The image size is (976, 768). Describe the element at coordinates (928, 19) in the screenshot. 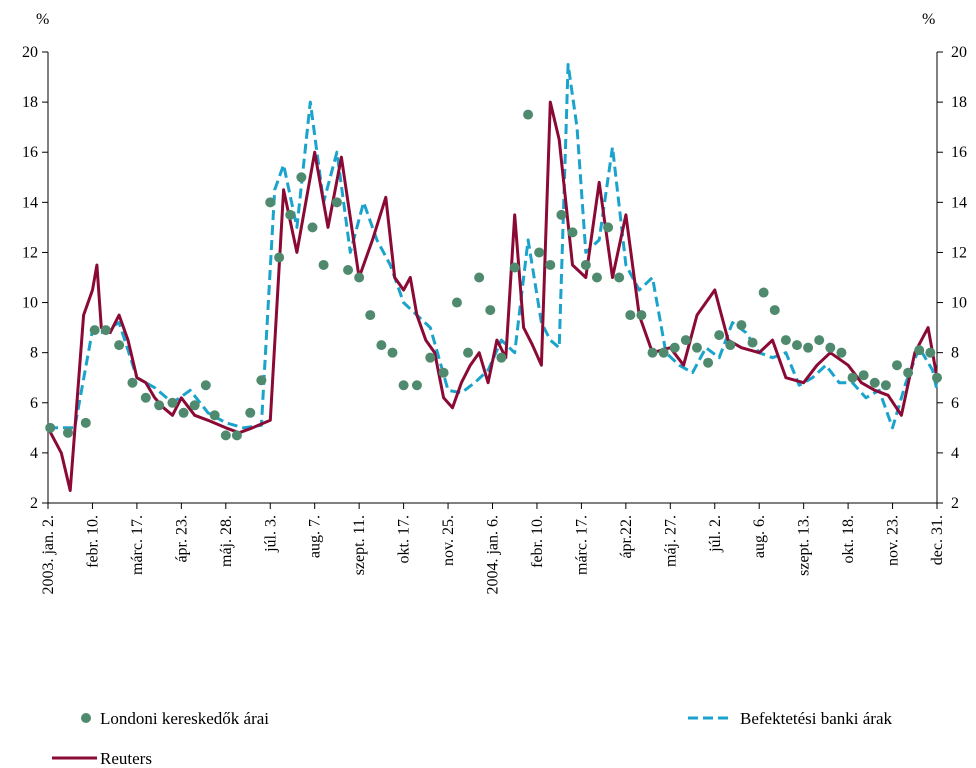

I see `y-unit-right: %` at that location.